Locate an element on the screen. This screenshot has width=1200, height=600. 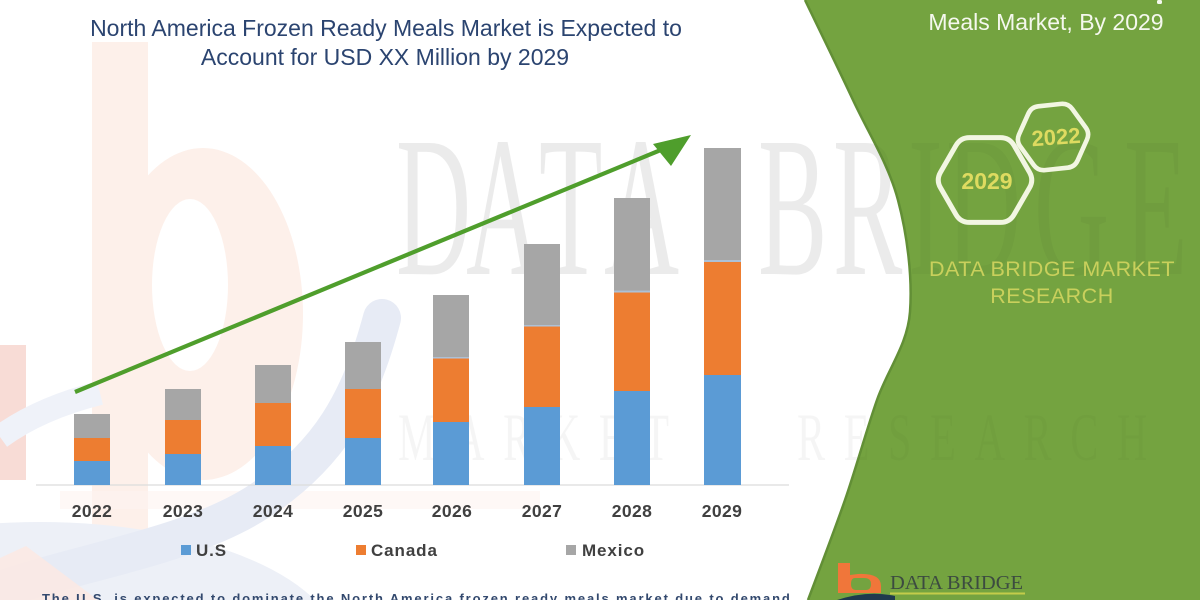
svg-text: Canada is located at coordinates (404, 550).